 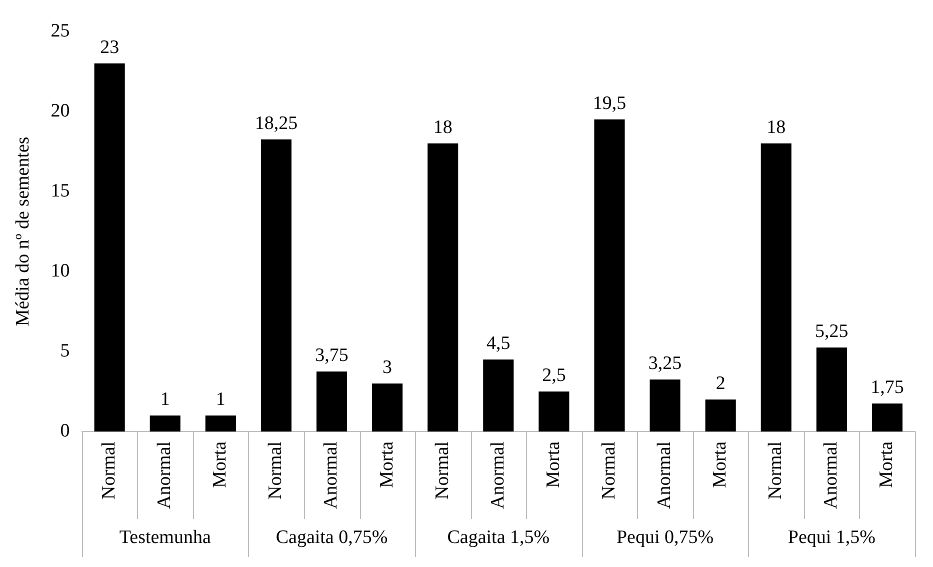 I want to click on data-label: 23, so click(x=110, y=47).